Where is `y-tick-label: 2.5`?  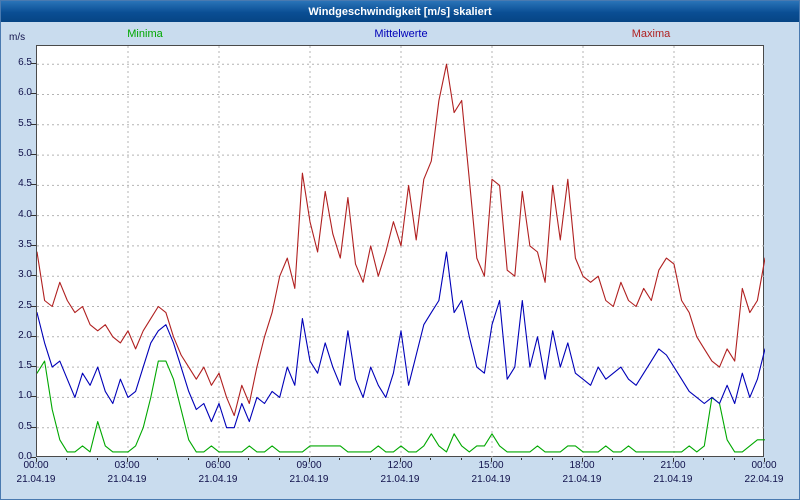
y-tick-label: 2.5 is located at coordinates (25, 305).